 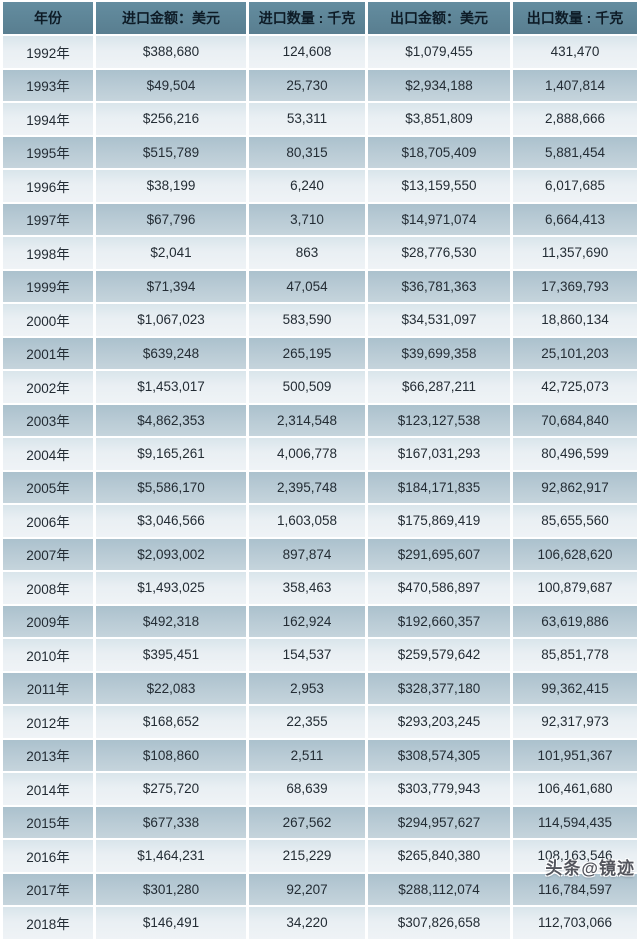 I want to click on value-cell: 101,951,367, so click(x=575, y=755).